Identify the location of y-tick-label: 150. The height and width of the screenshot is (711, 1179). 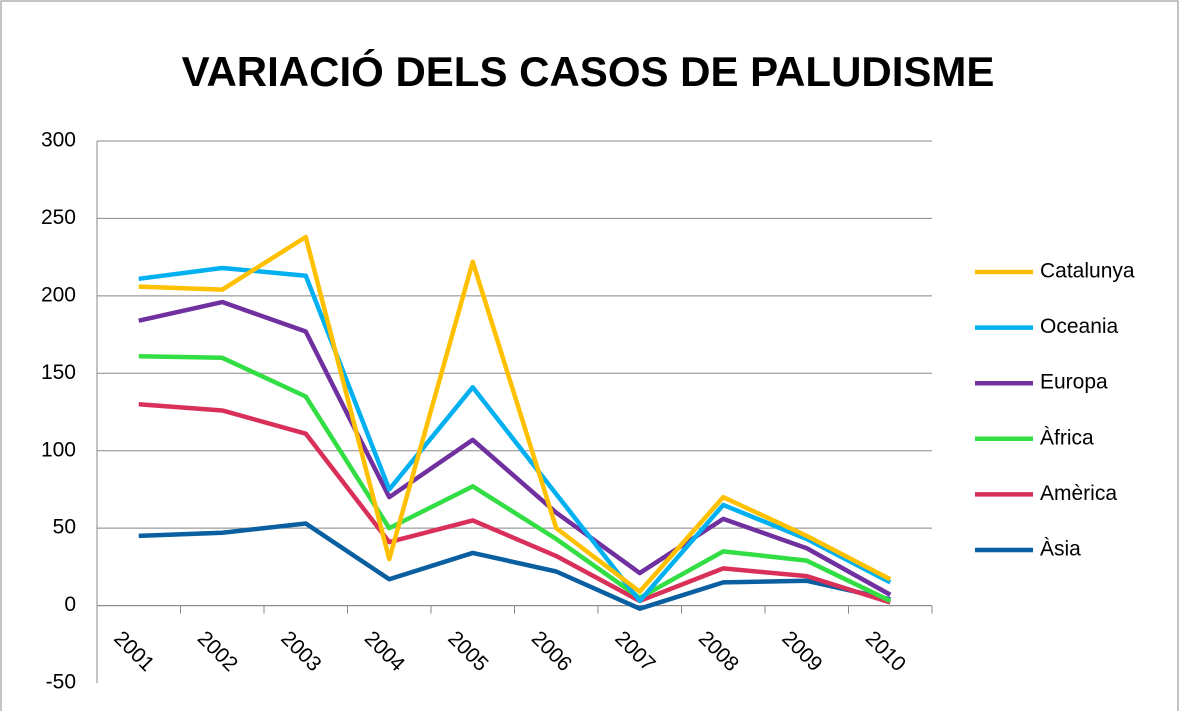
(58, 372).